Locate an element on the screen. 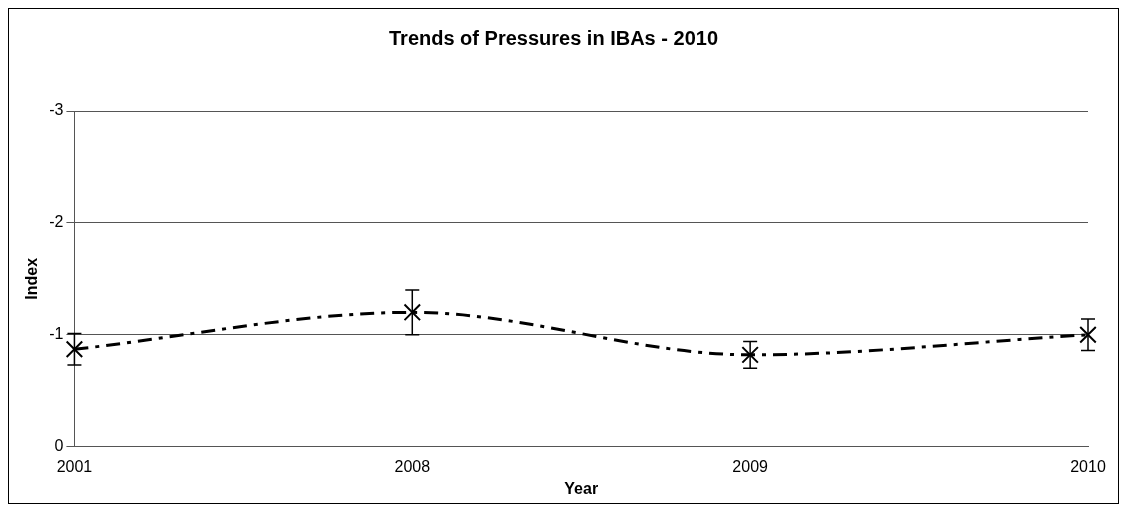  x-tick-label: 2010 is located at coordinates (1088, 466).